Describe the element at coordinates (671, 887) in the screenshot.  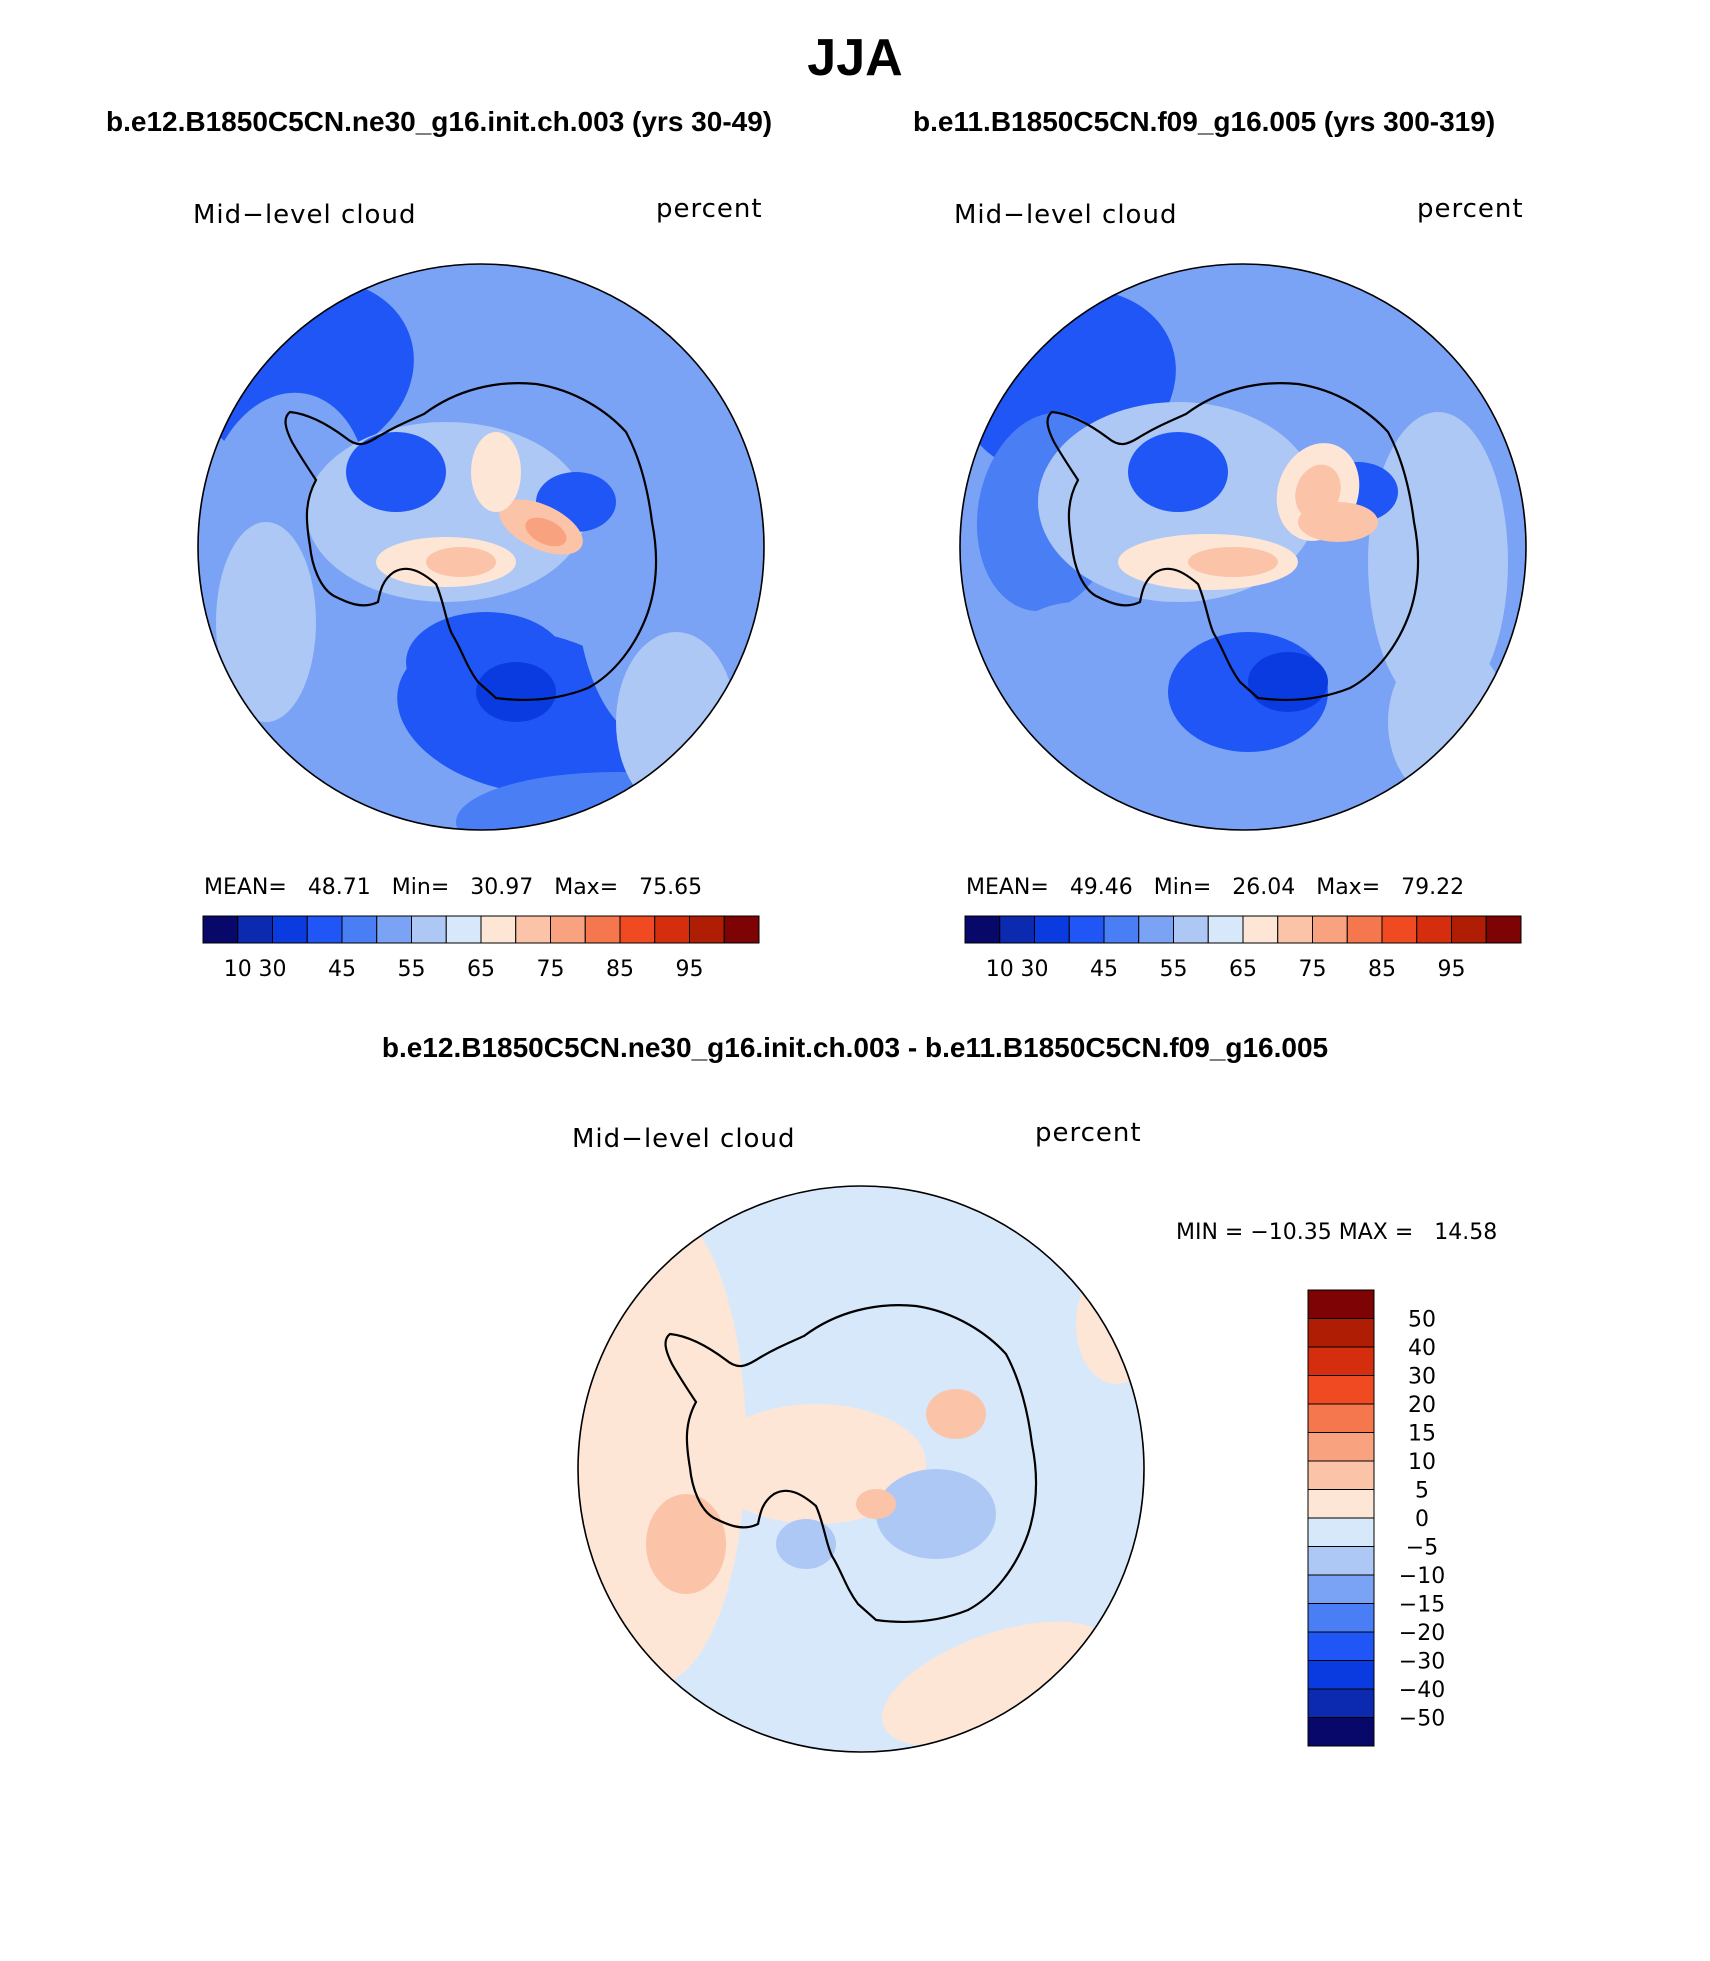
I see `panel1-max-value: 75.65` at that location.